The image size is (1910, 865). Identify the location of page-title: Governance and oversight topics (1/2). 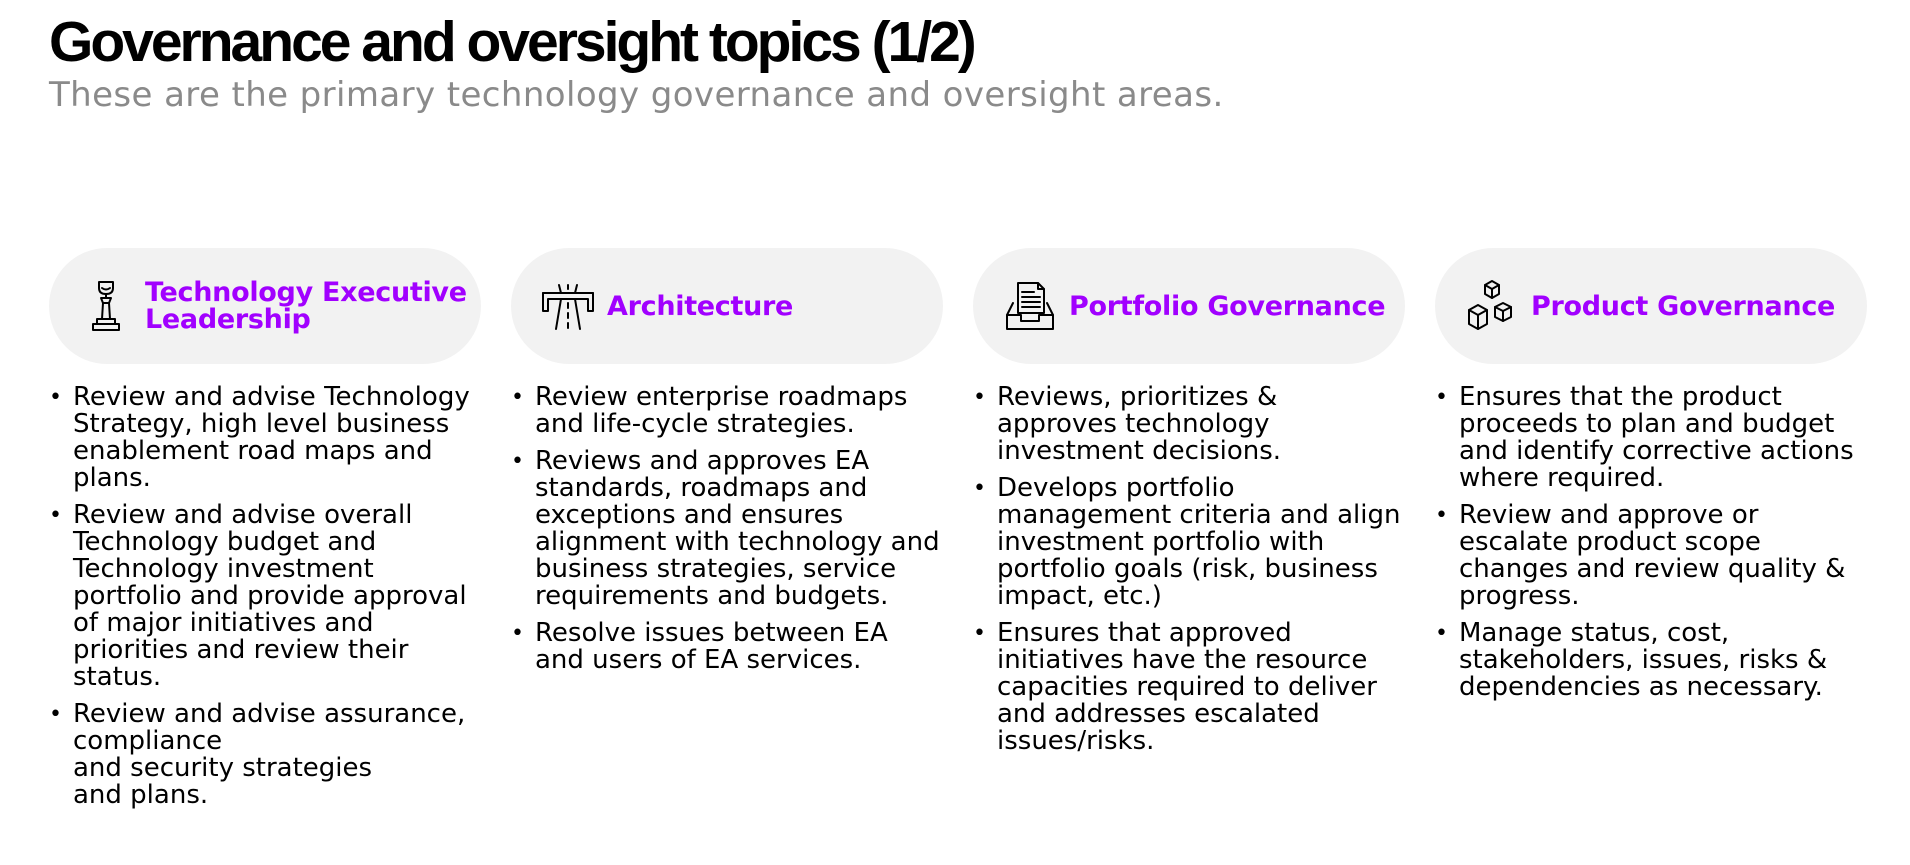
(513, 42).